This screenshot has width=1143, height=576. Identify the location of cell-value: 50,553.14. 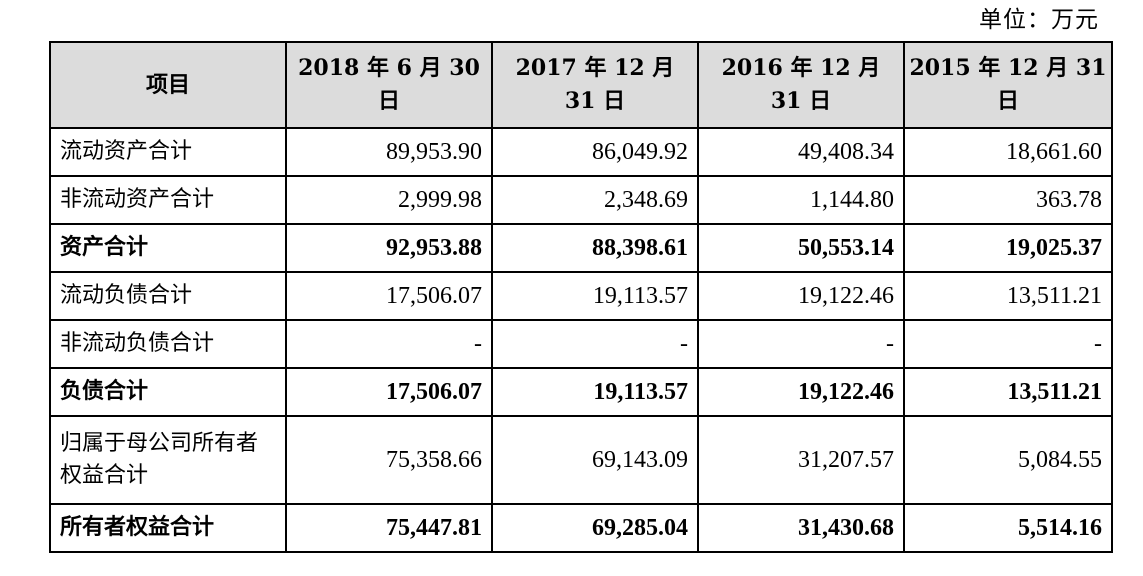
(801, 248).